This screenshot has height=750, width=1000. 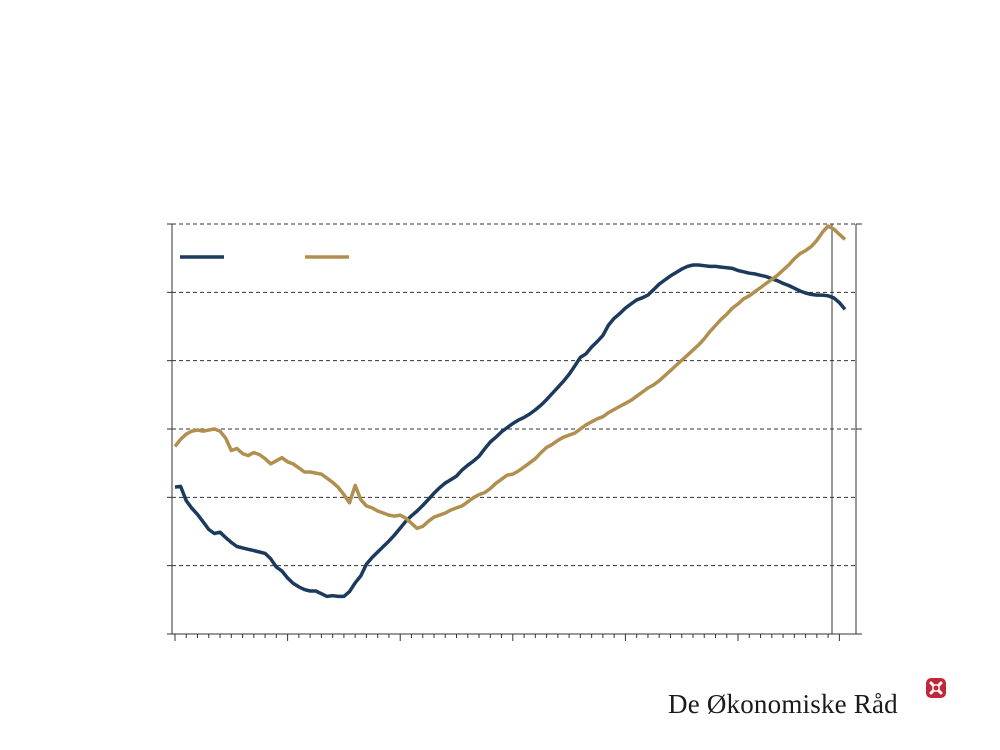 I want to click on brand-name: De Økonomiske Råd, so click(x=783, y=703).